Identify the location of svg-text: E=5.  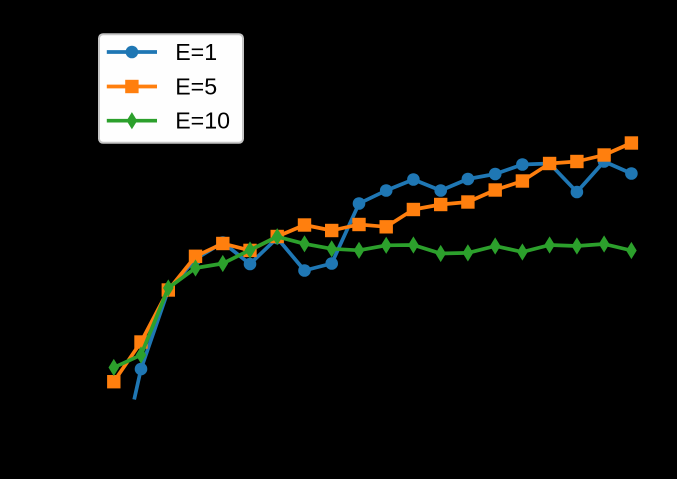
(196, 87).